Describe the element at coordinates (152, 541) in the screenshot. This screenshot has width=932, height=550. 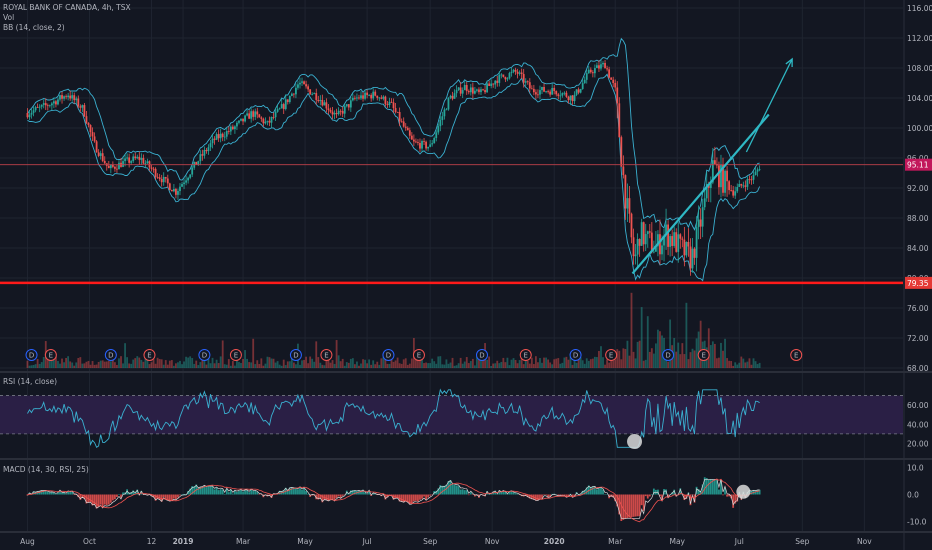
I see `time-axis-label: 12` at that location.